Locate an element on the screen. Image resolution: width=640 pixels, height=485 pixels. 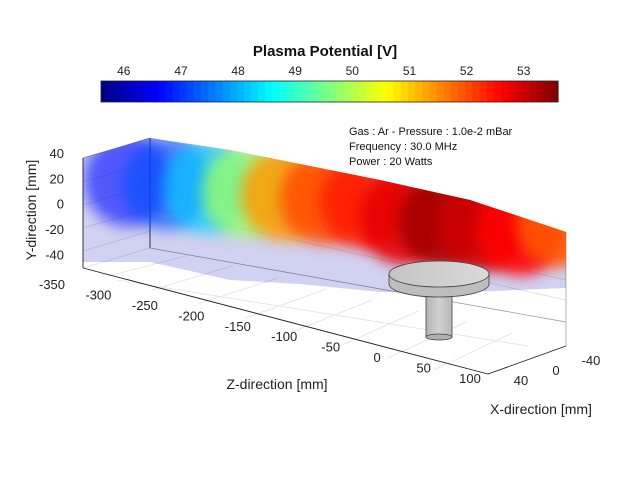
z-tick-label: 0 is located at coordinates (376, 357).